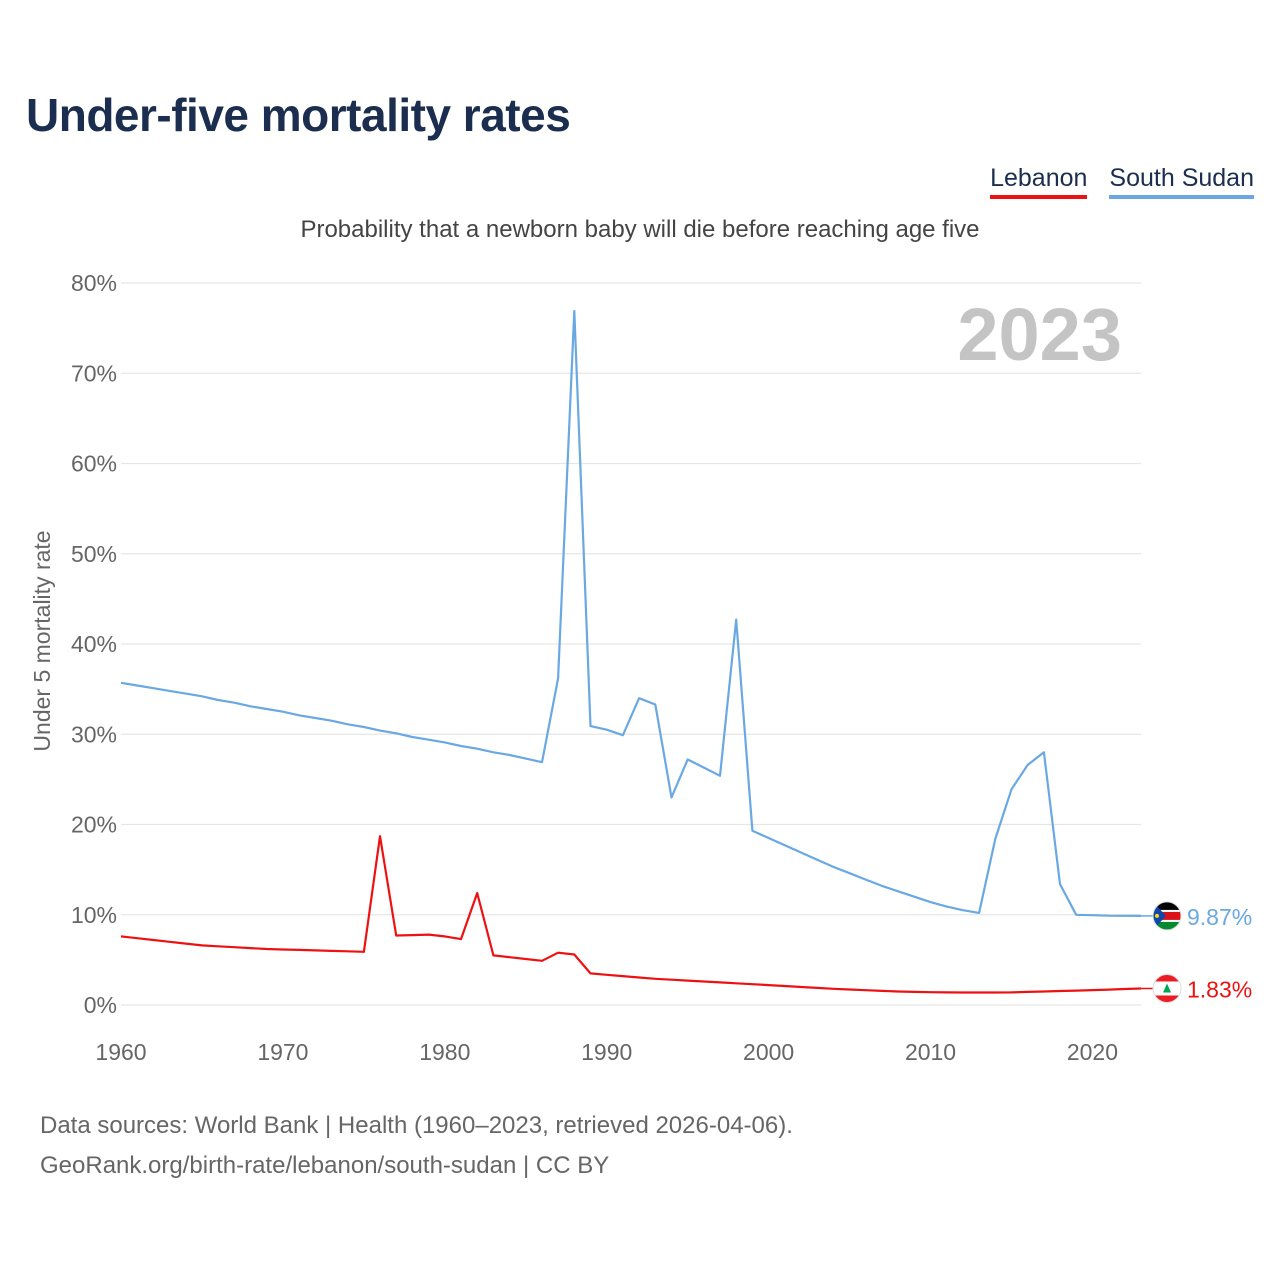 This screenshot has height=1280, width=1280. What do you see at coordinates (1196, 952) in the screenshot?
I see `end-markers: 1.83% 9.87%` at bounding box center [1196, 952].